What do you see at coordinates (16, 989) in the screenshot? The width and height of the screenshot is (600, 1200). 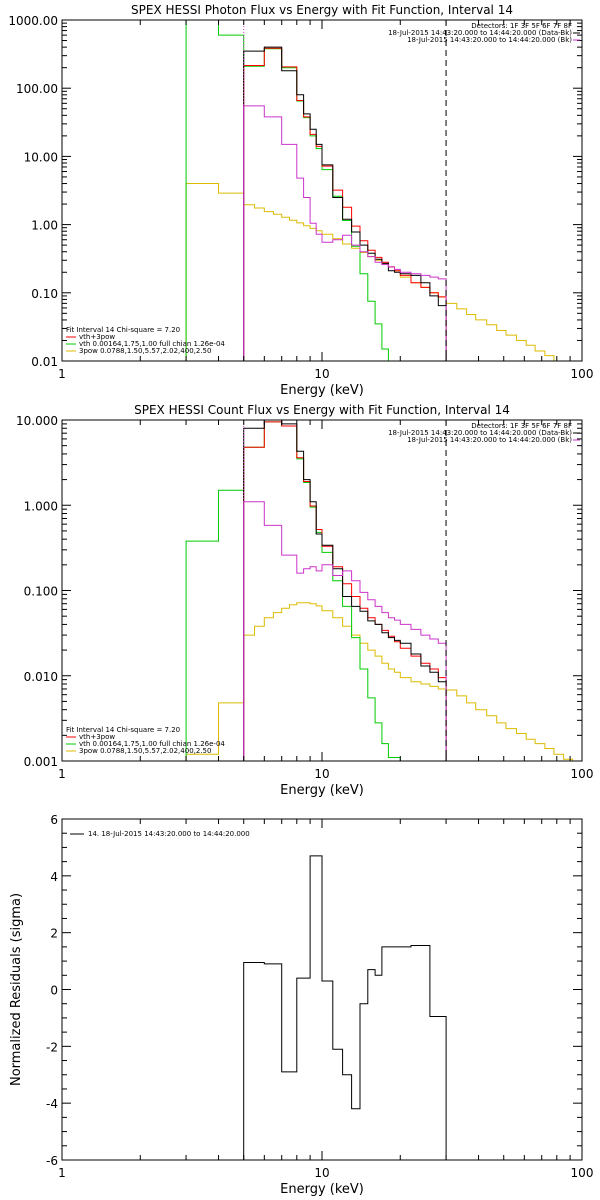 I see `y-axis-label: Normalized Residuals (sigma)` at bounding box center [16, 989].